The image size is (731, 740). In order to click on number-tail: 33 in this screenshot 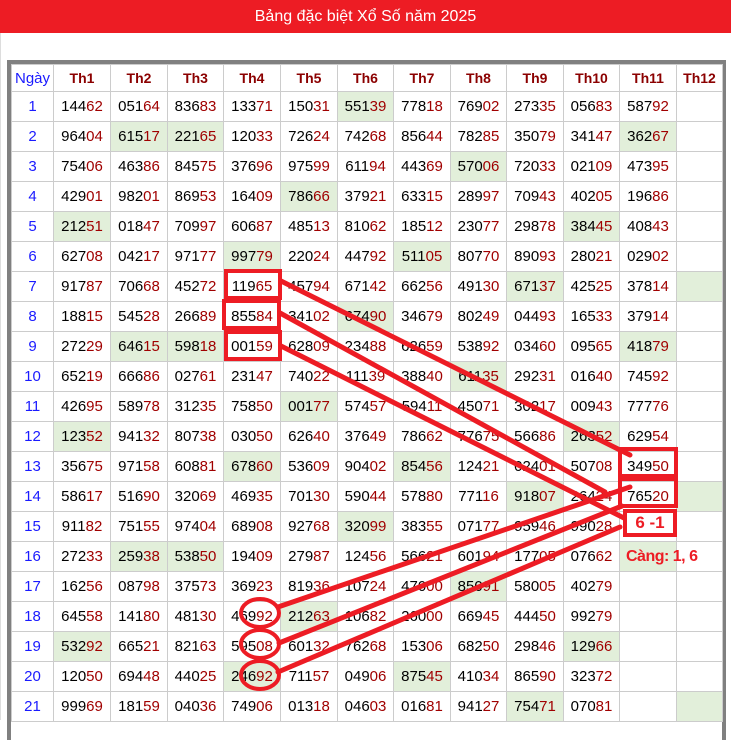, I will do `click(604, 316)`.